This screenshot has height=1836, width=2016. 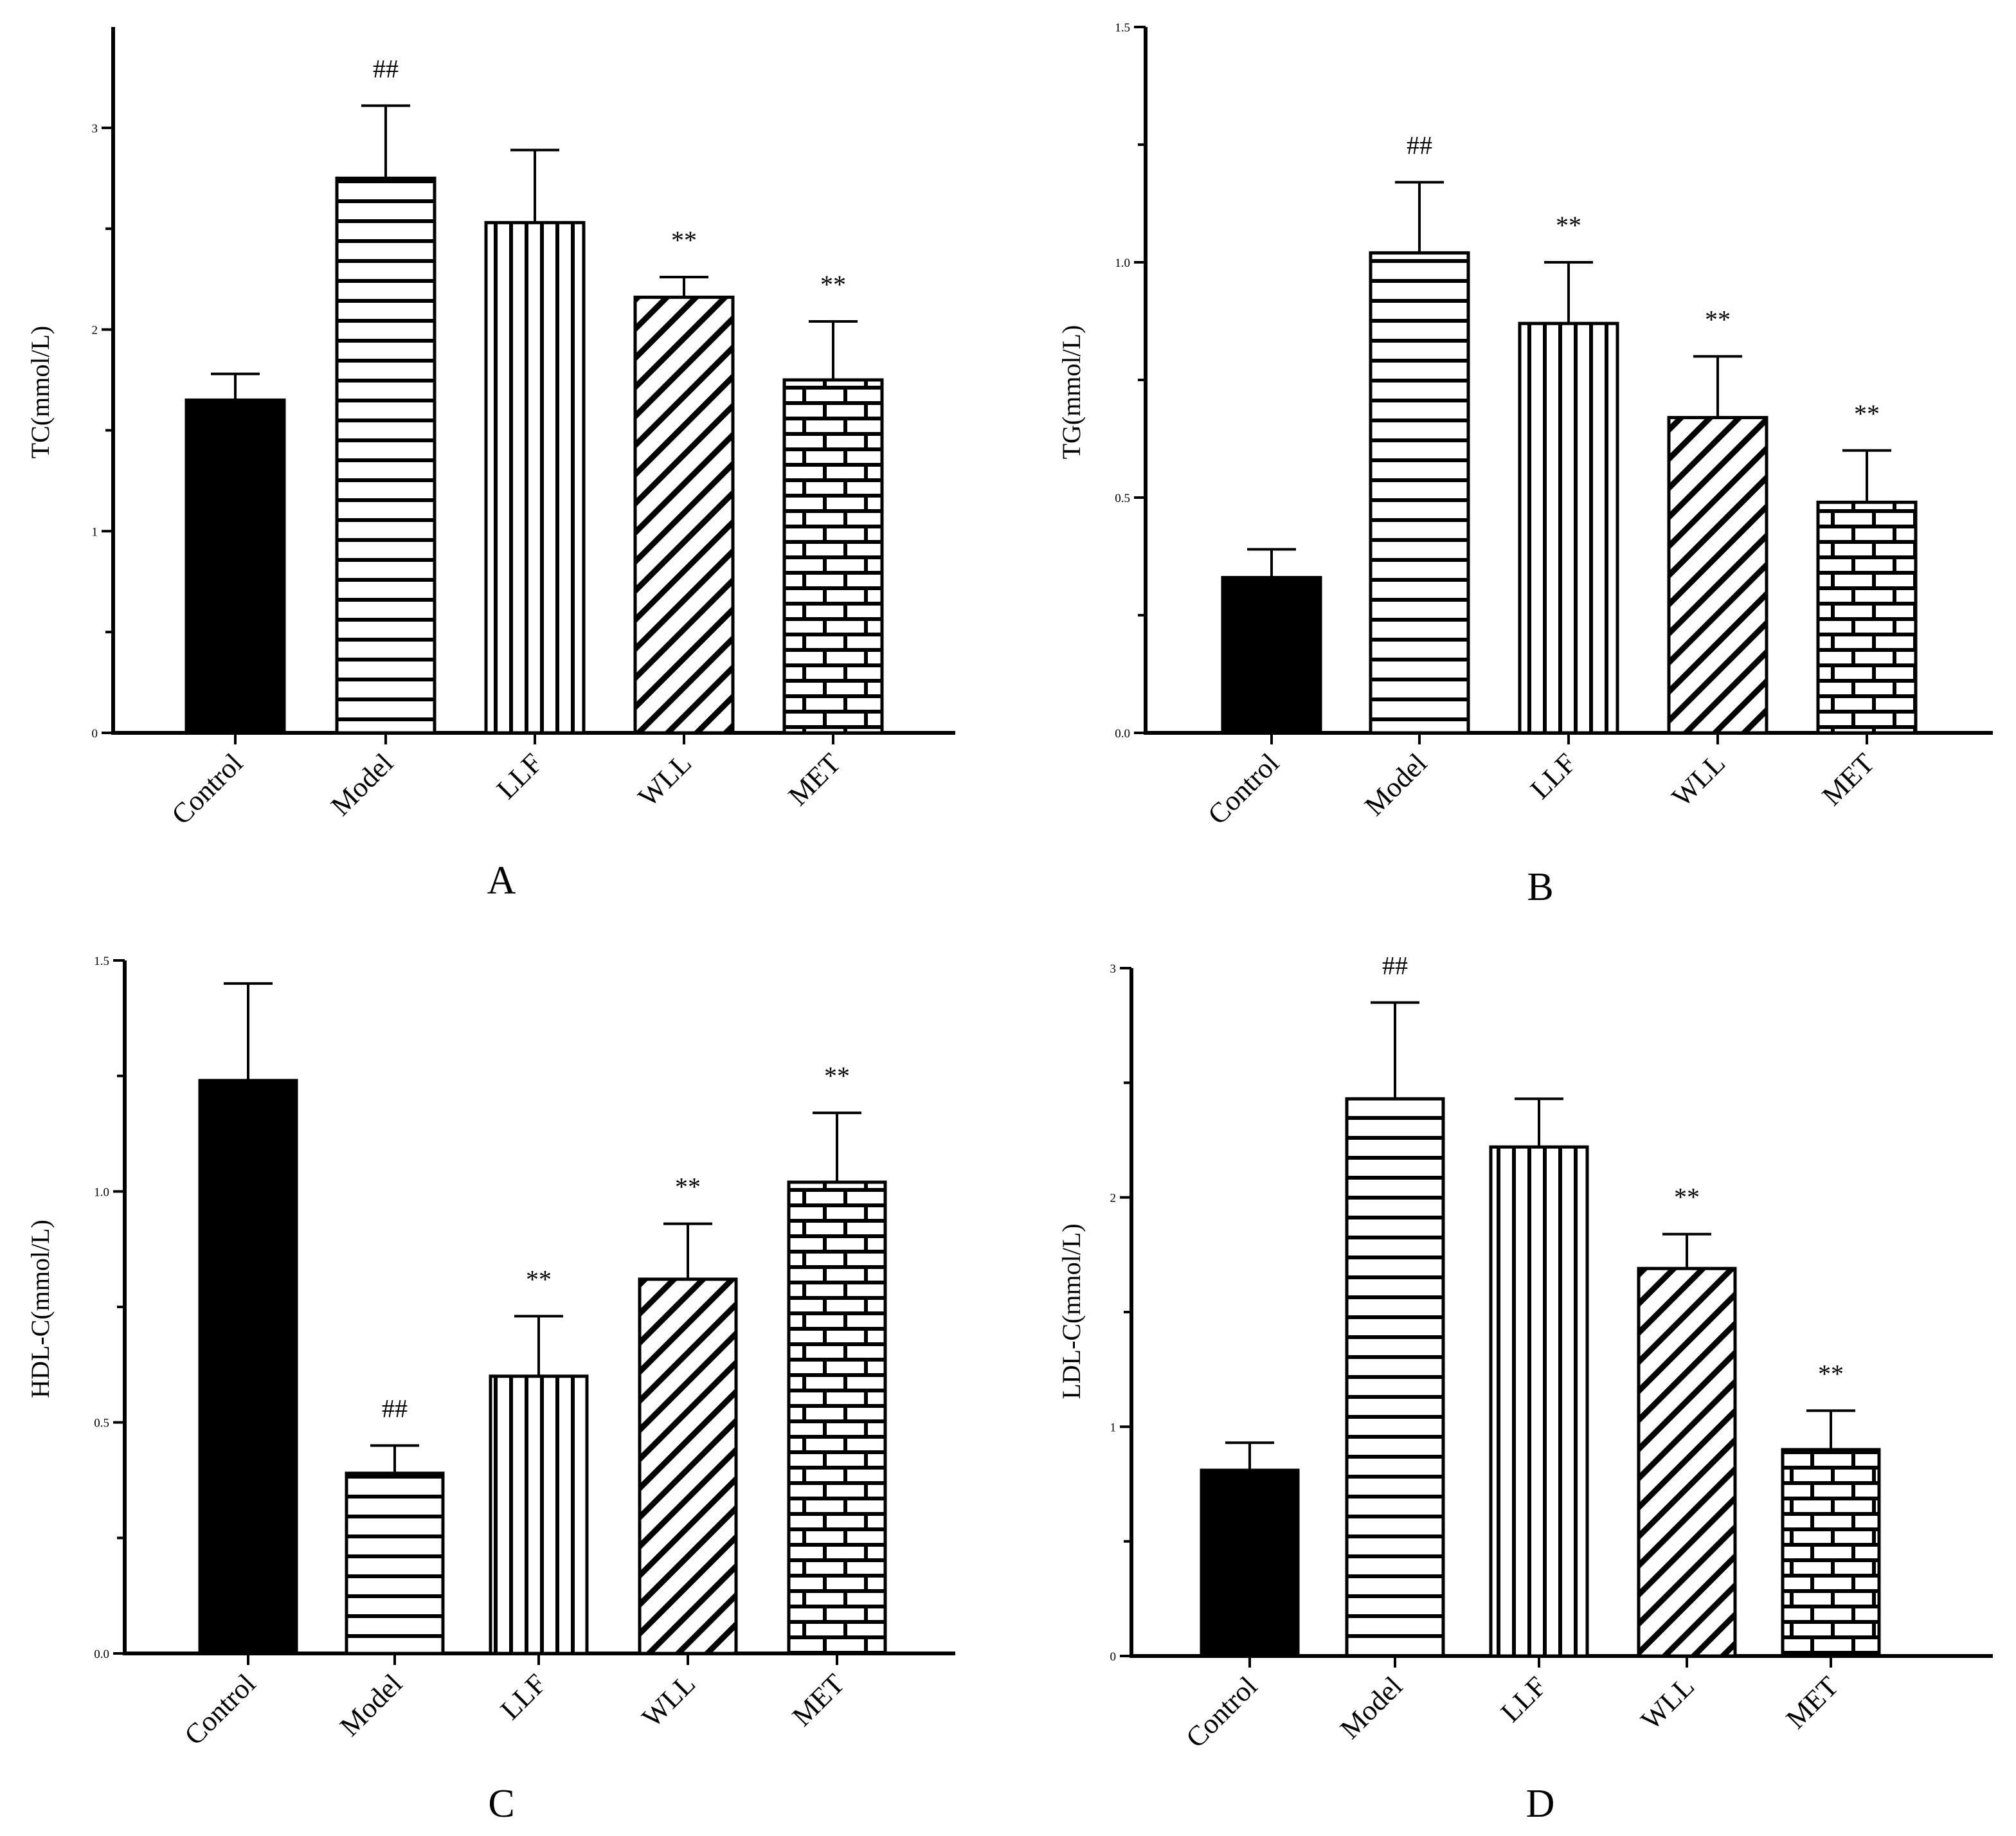 I want to click on y-axis-label: HDL-C(mmol/L), so click(x=40, y=1309).